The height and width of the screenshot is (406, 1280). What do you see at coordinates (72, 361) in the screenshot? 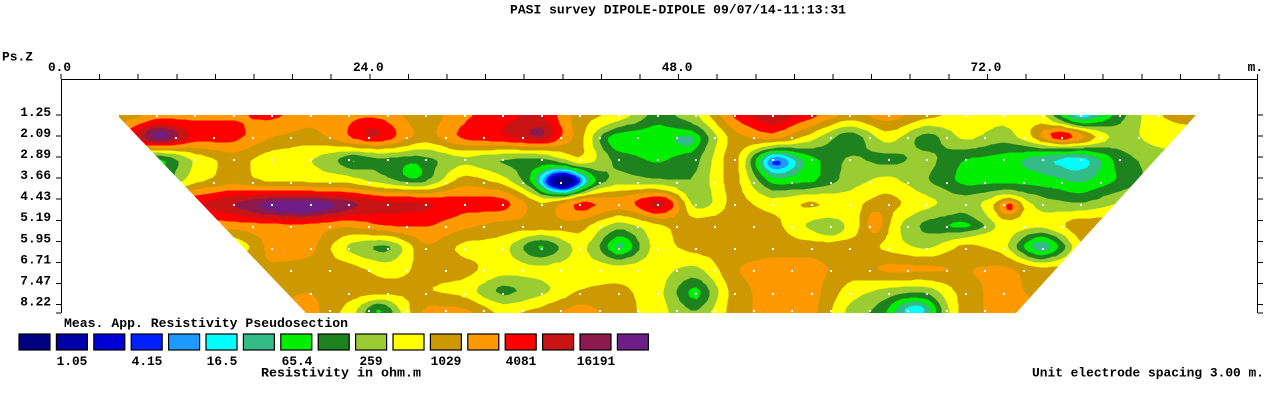
I see `svg-text: 1.05` at bounding box center [72, 361].